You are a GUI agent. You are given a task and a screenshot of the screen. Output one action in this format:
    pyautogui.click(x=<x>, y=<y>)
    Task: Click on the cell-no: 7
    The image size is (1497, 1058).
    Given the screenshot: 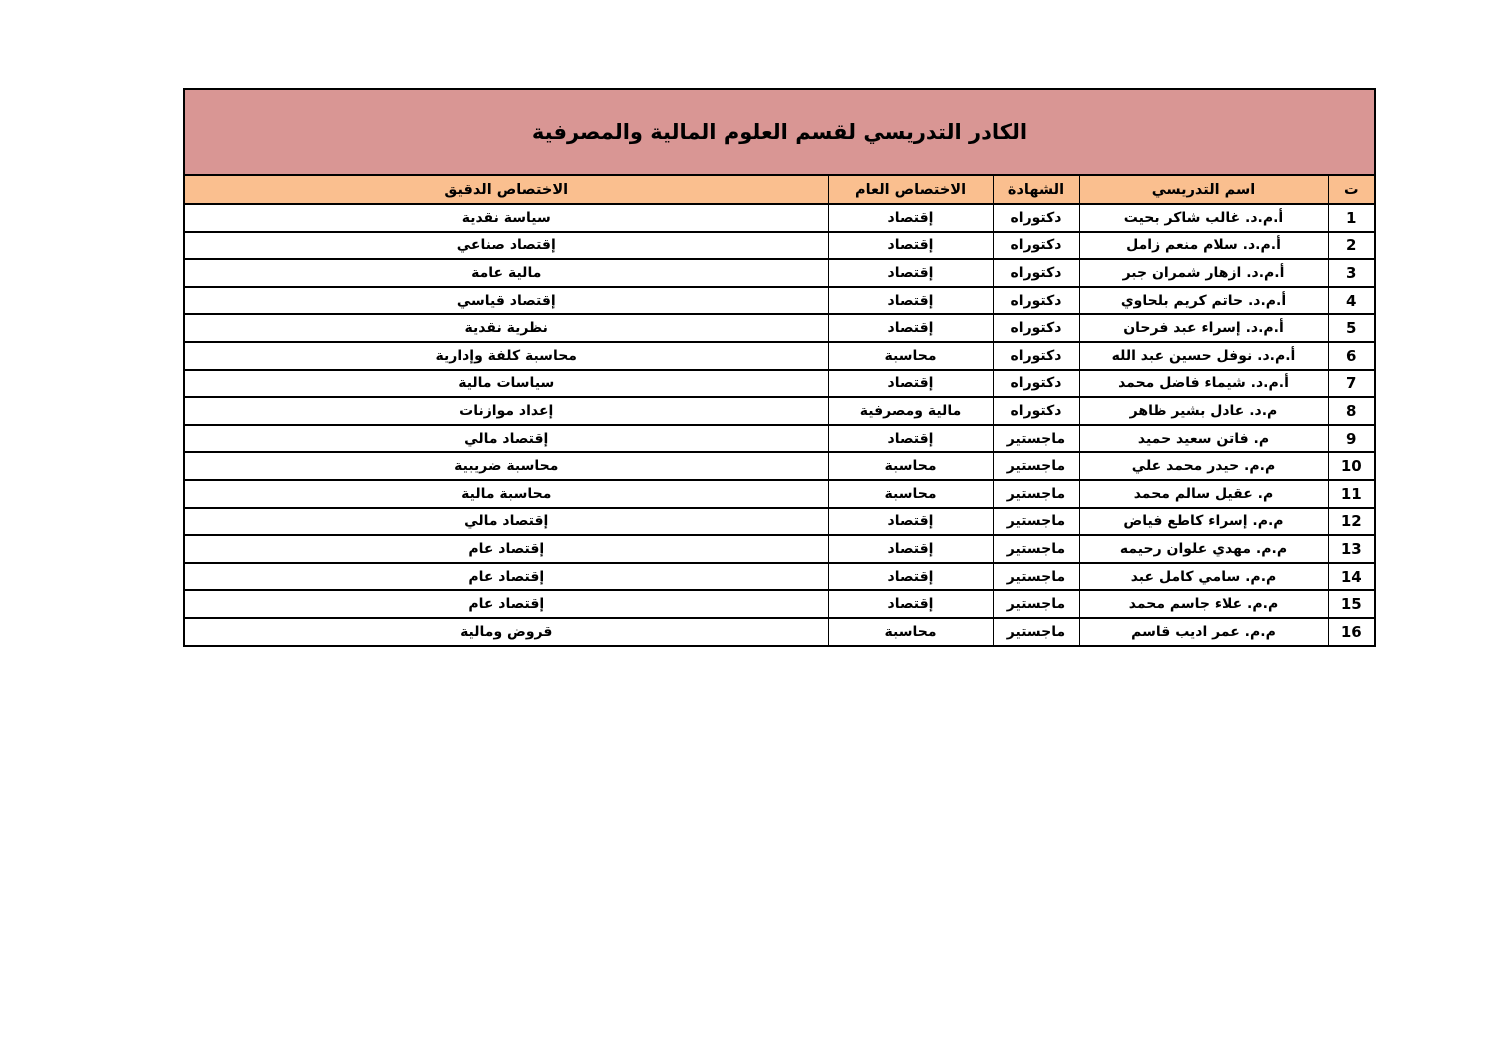 What is the action you would take?
    pyautogui.click(x=1351, y=383)
    